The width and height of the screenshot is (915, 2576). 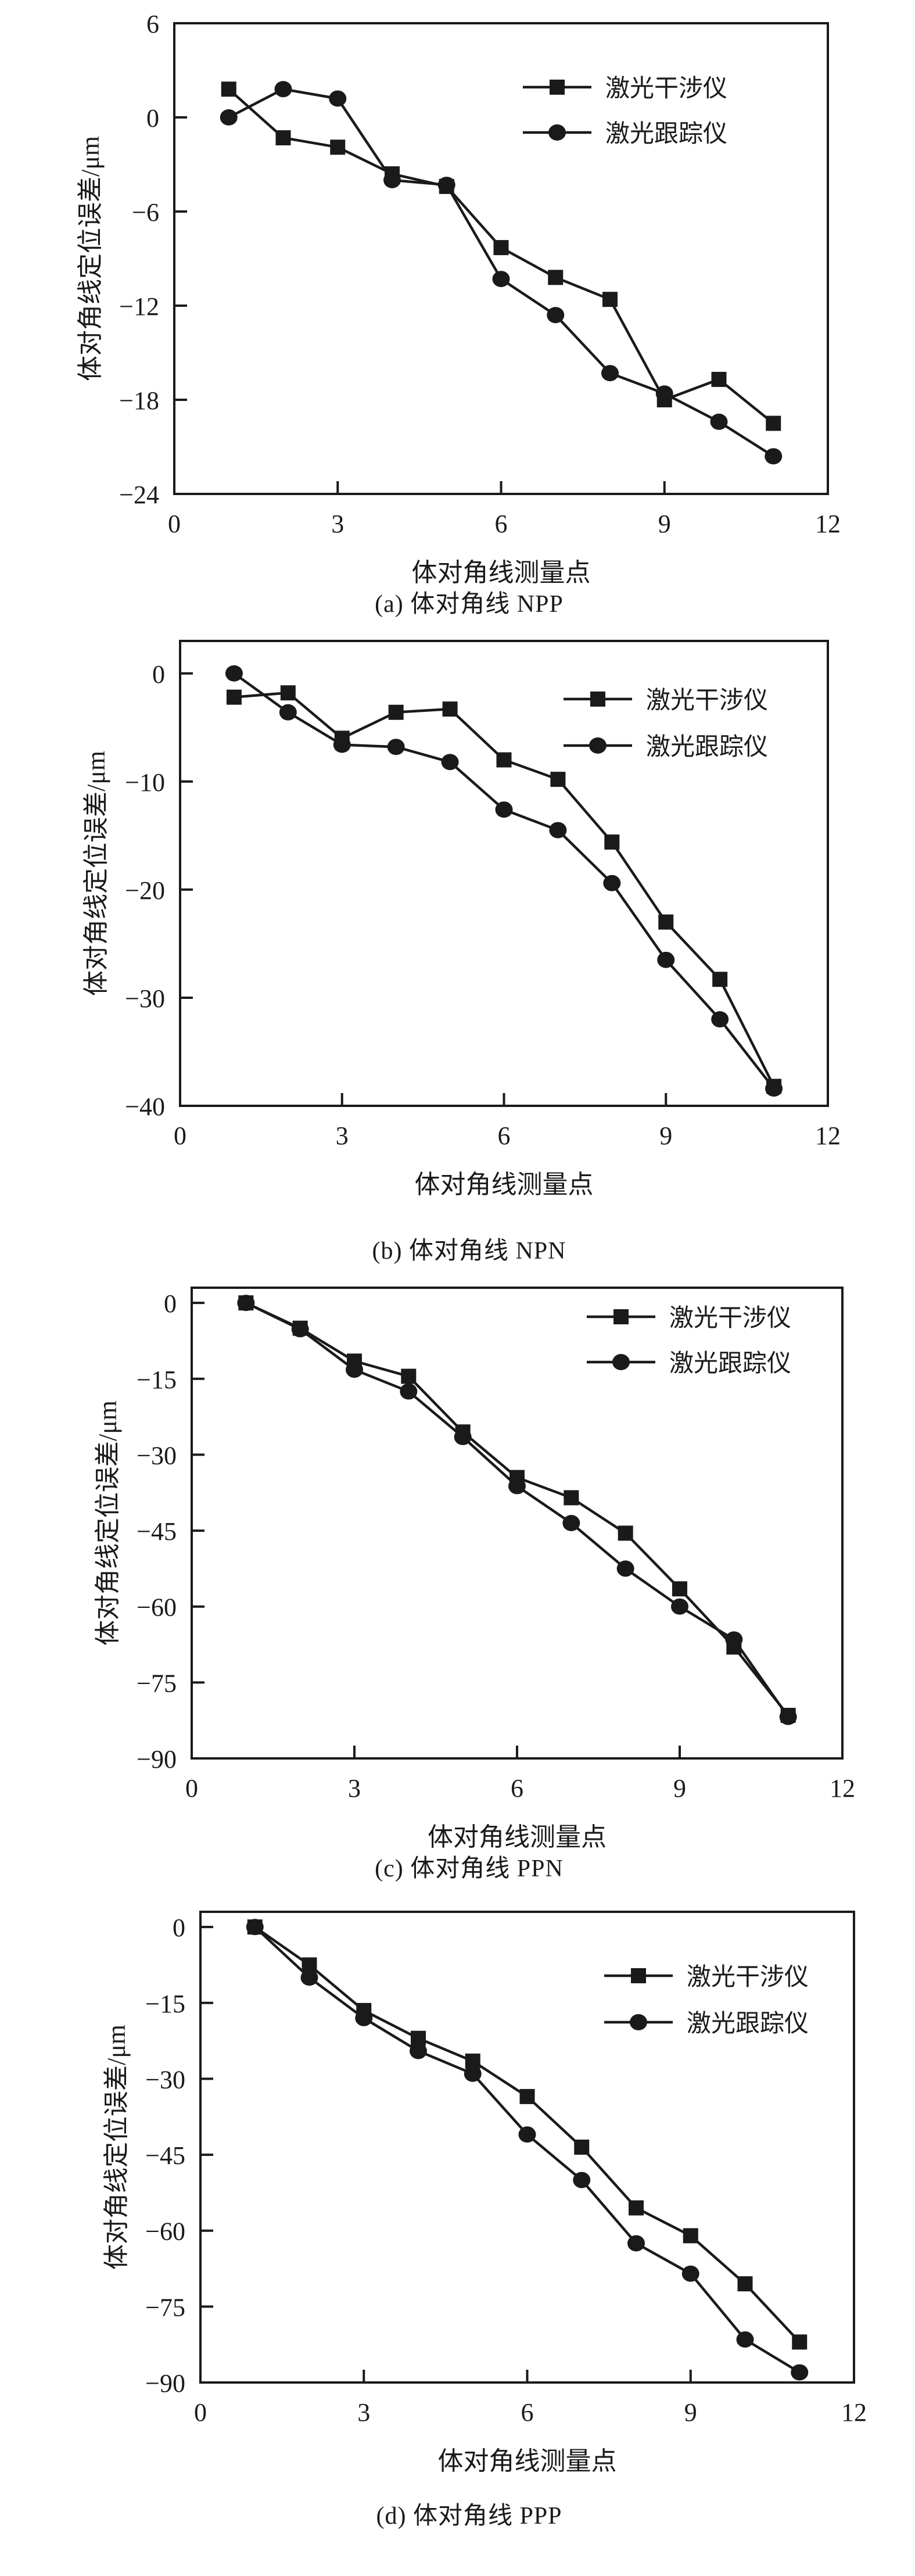 I want to click on y-tick-label: −12, so click(x=139, y=306).